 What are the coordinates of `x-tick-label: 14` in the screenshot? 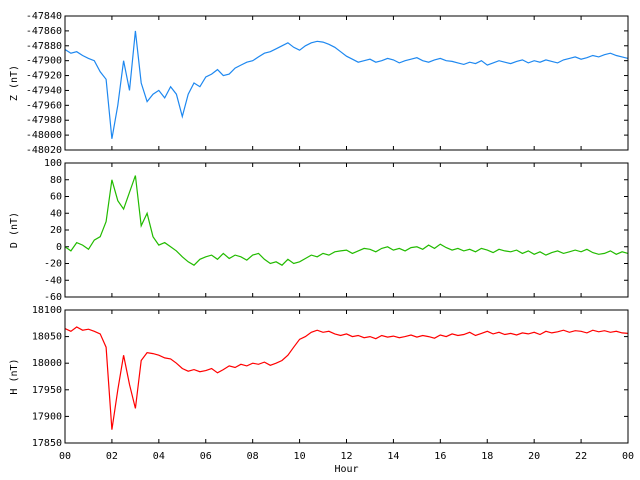 It's located at (393, 456).